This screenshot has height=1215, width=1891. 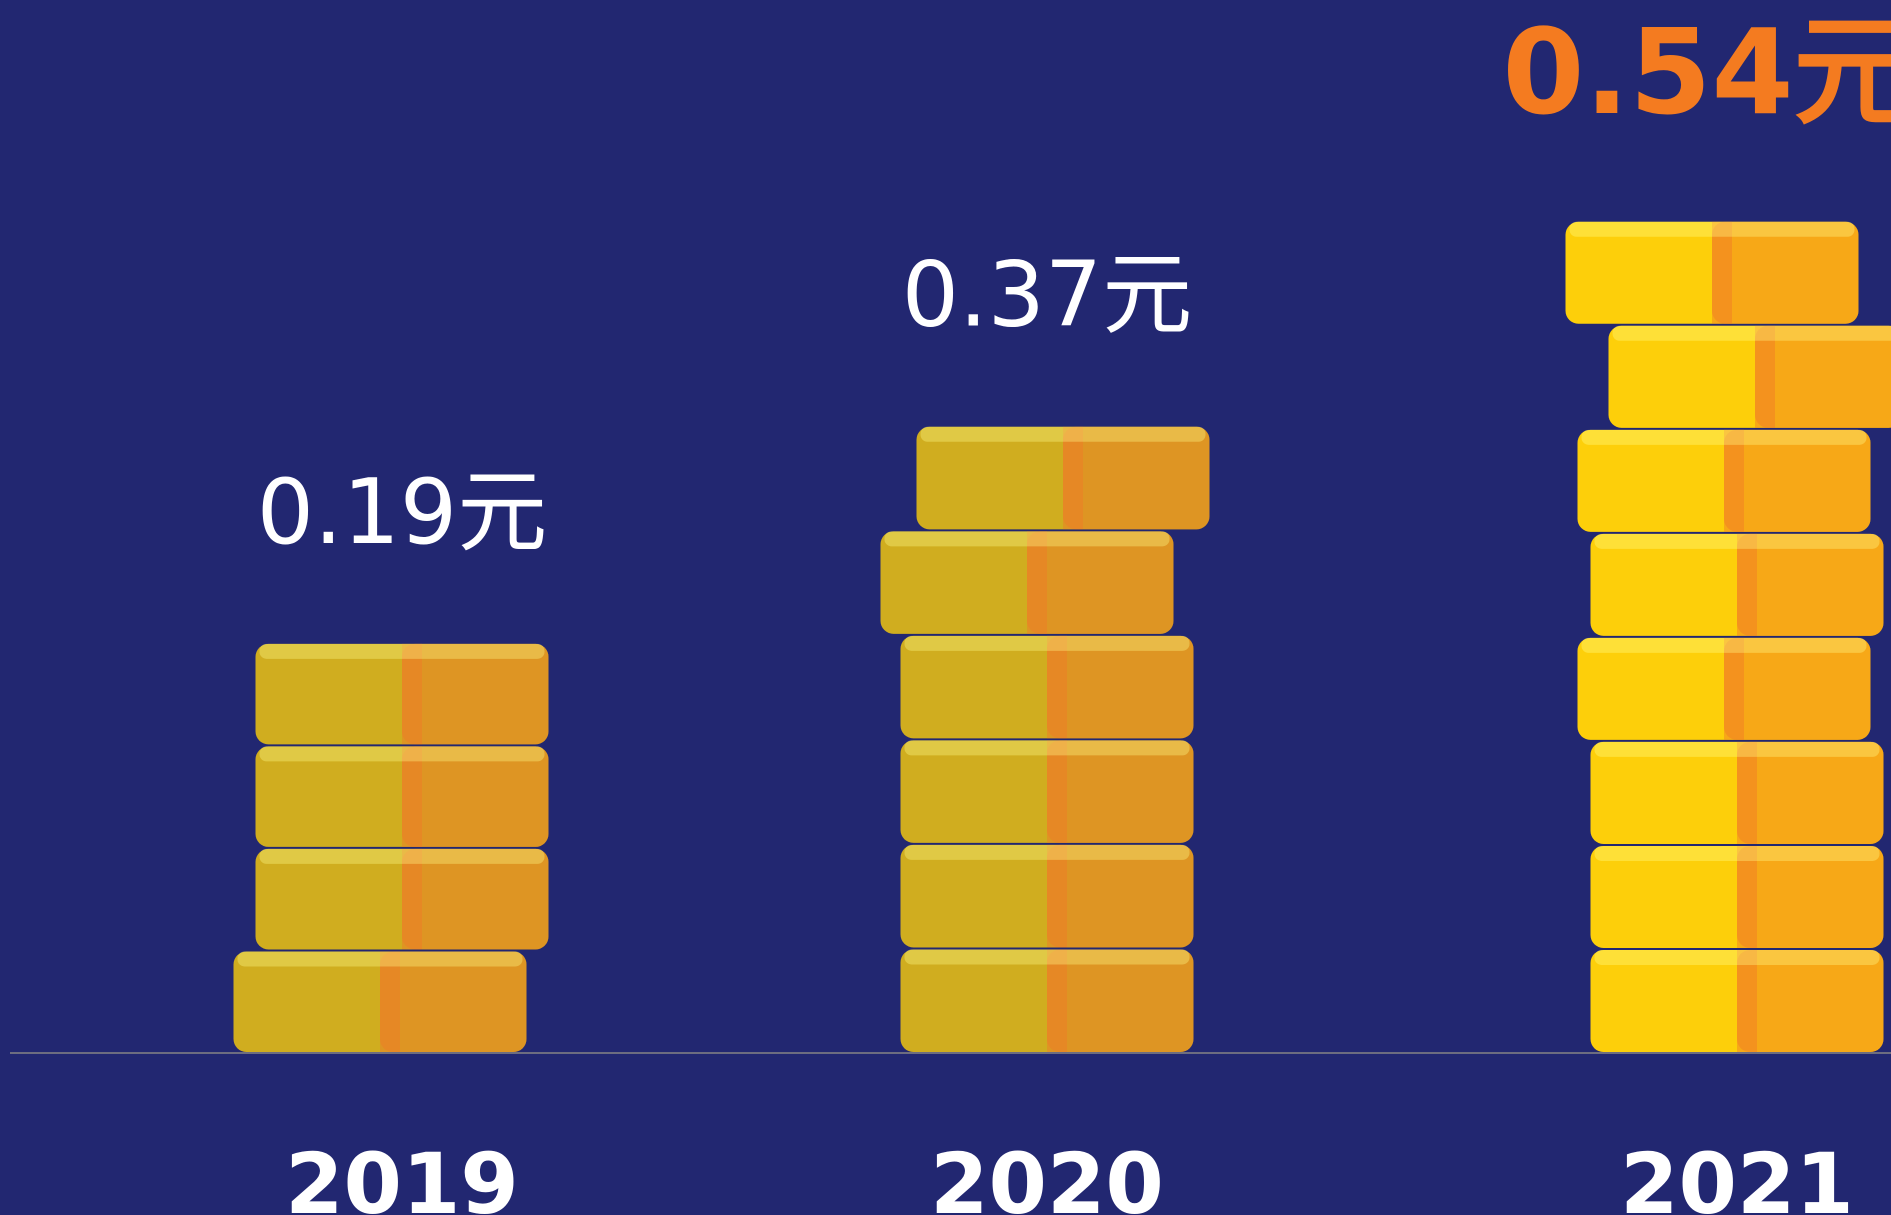 I want to click on value-label: 0.54元, so click(x=1696, y=72).